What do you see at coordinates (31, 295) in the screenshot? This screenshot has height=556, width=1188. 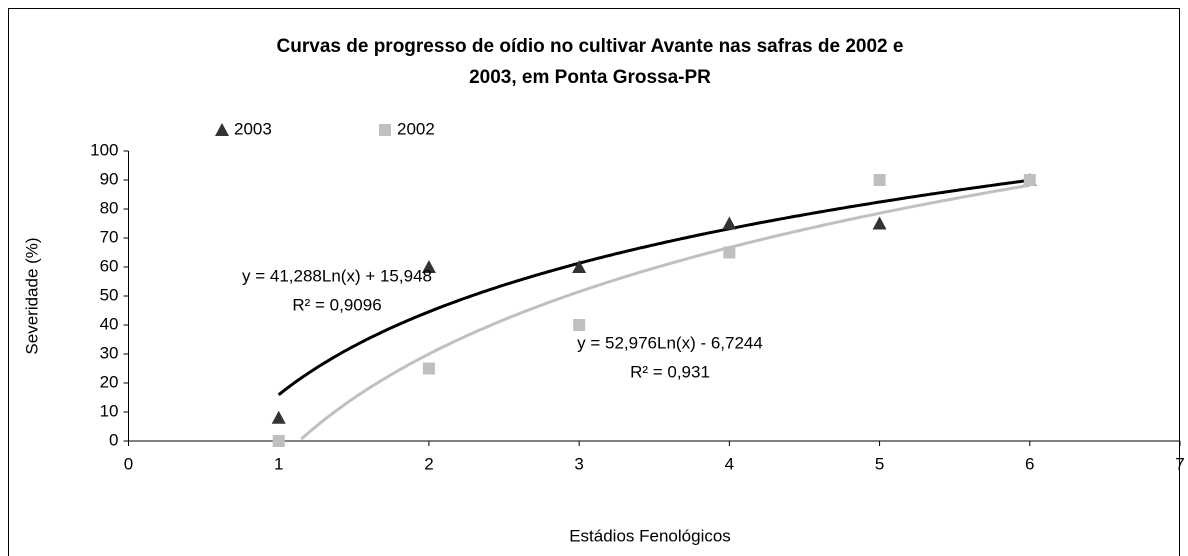 I see `y-axis-label: Severidade (%)` at bounding box center [31, 295].